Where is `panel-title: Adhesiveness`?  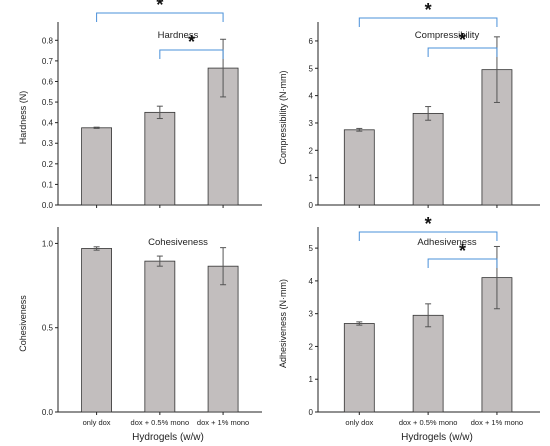
panel-title: Adhesiveness is located at coordinates (446, 242).